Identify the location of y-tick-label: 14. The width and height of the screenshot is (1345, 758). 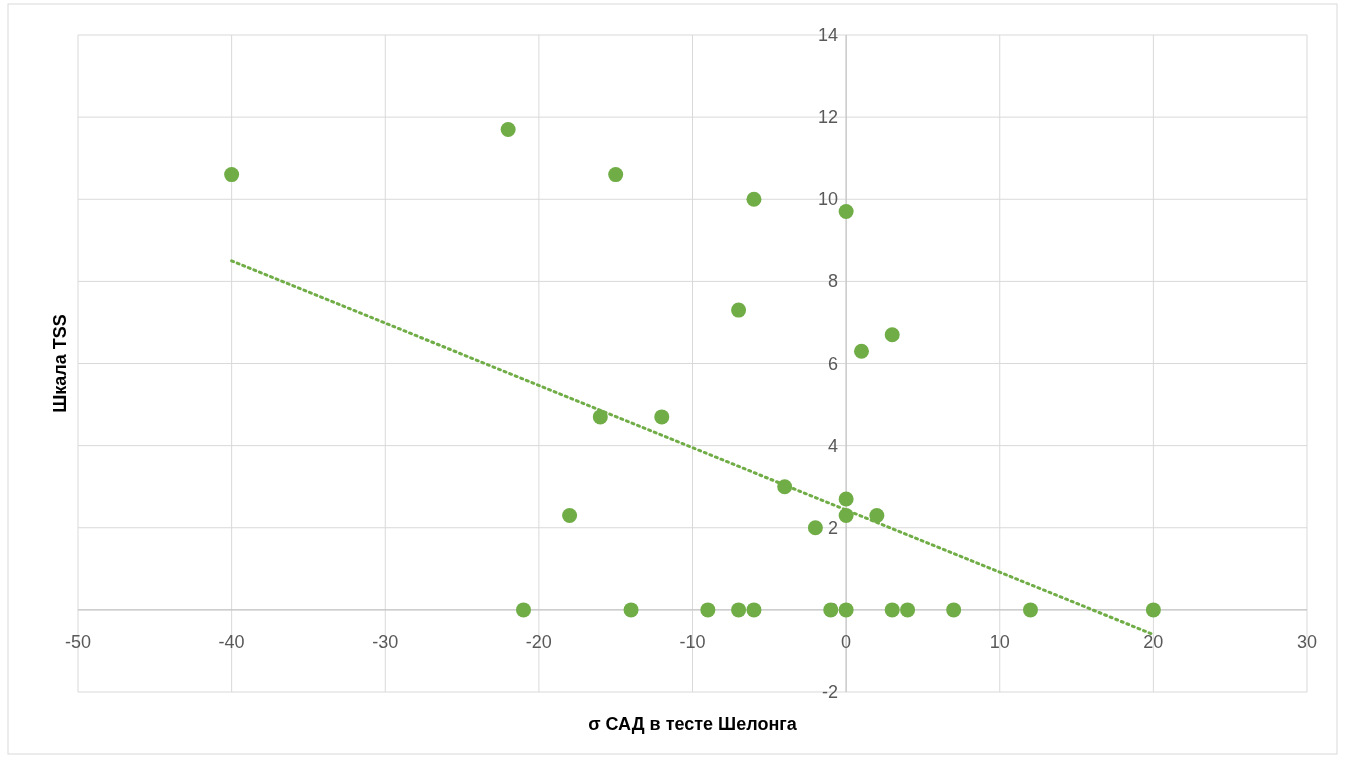
(828, 35).